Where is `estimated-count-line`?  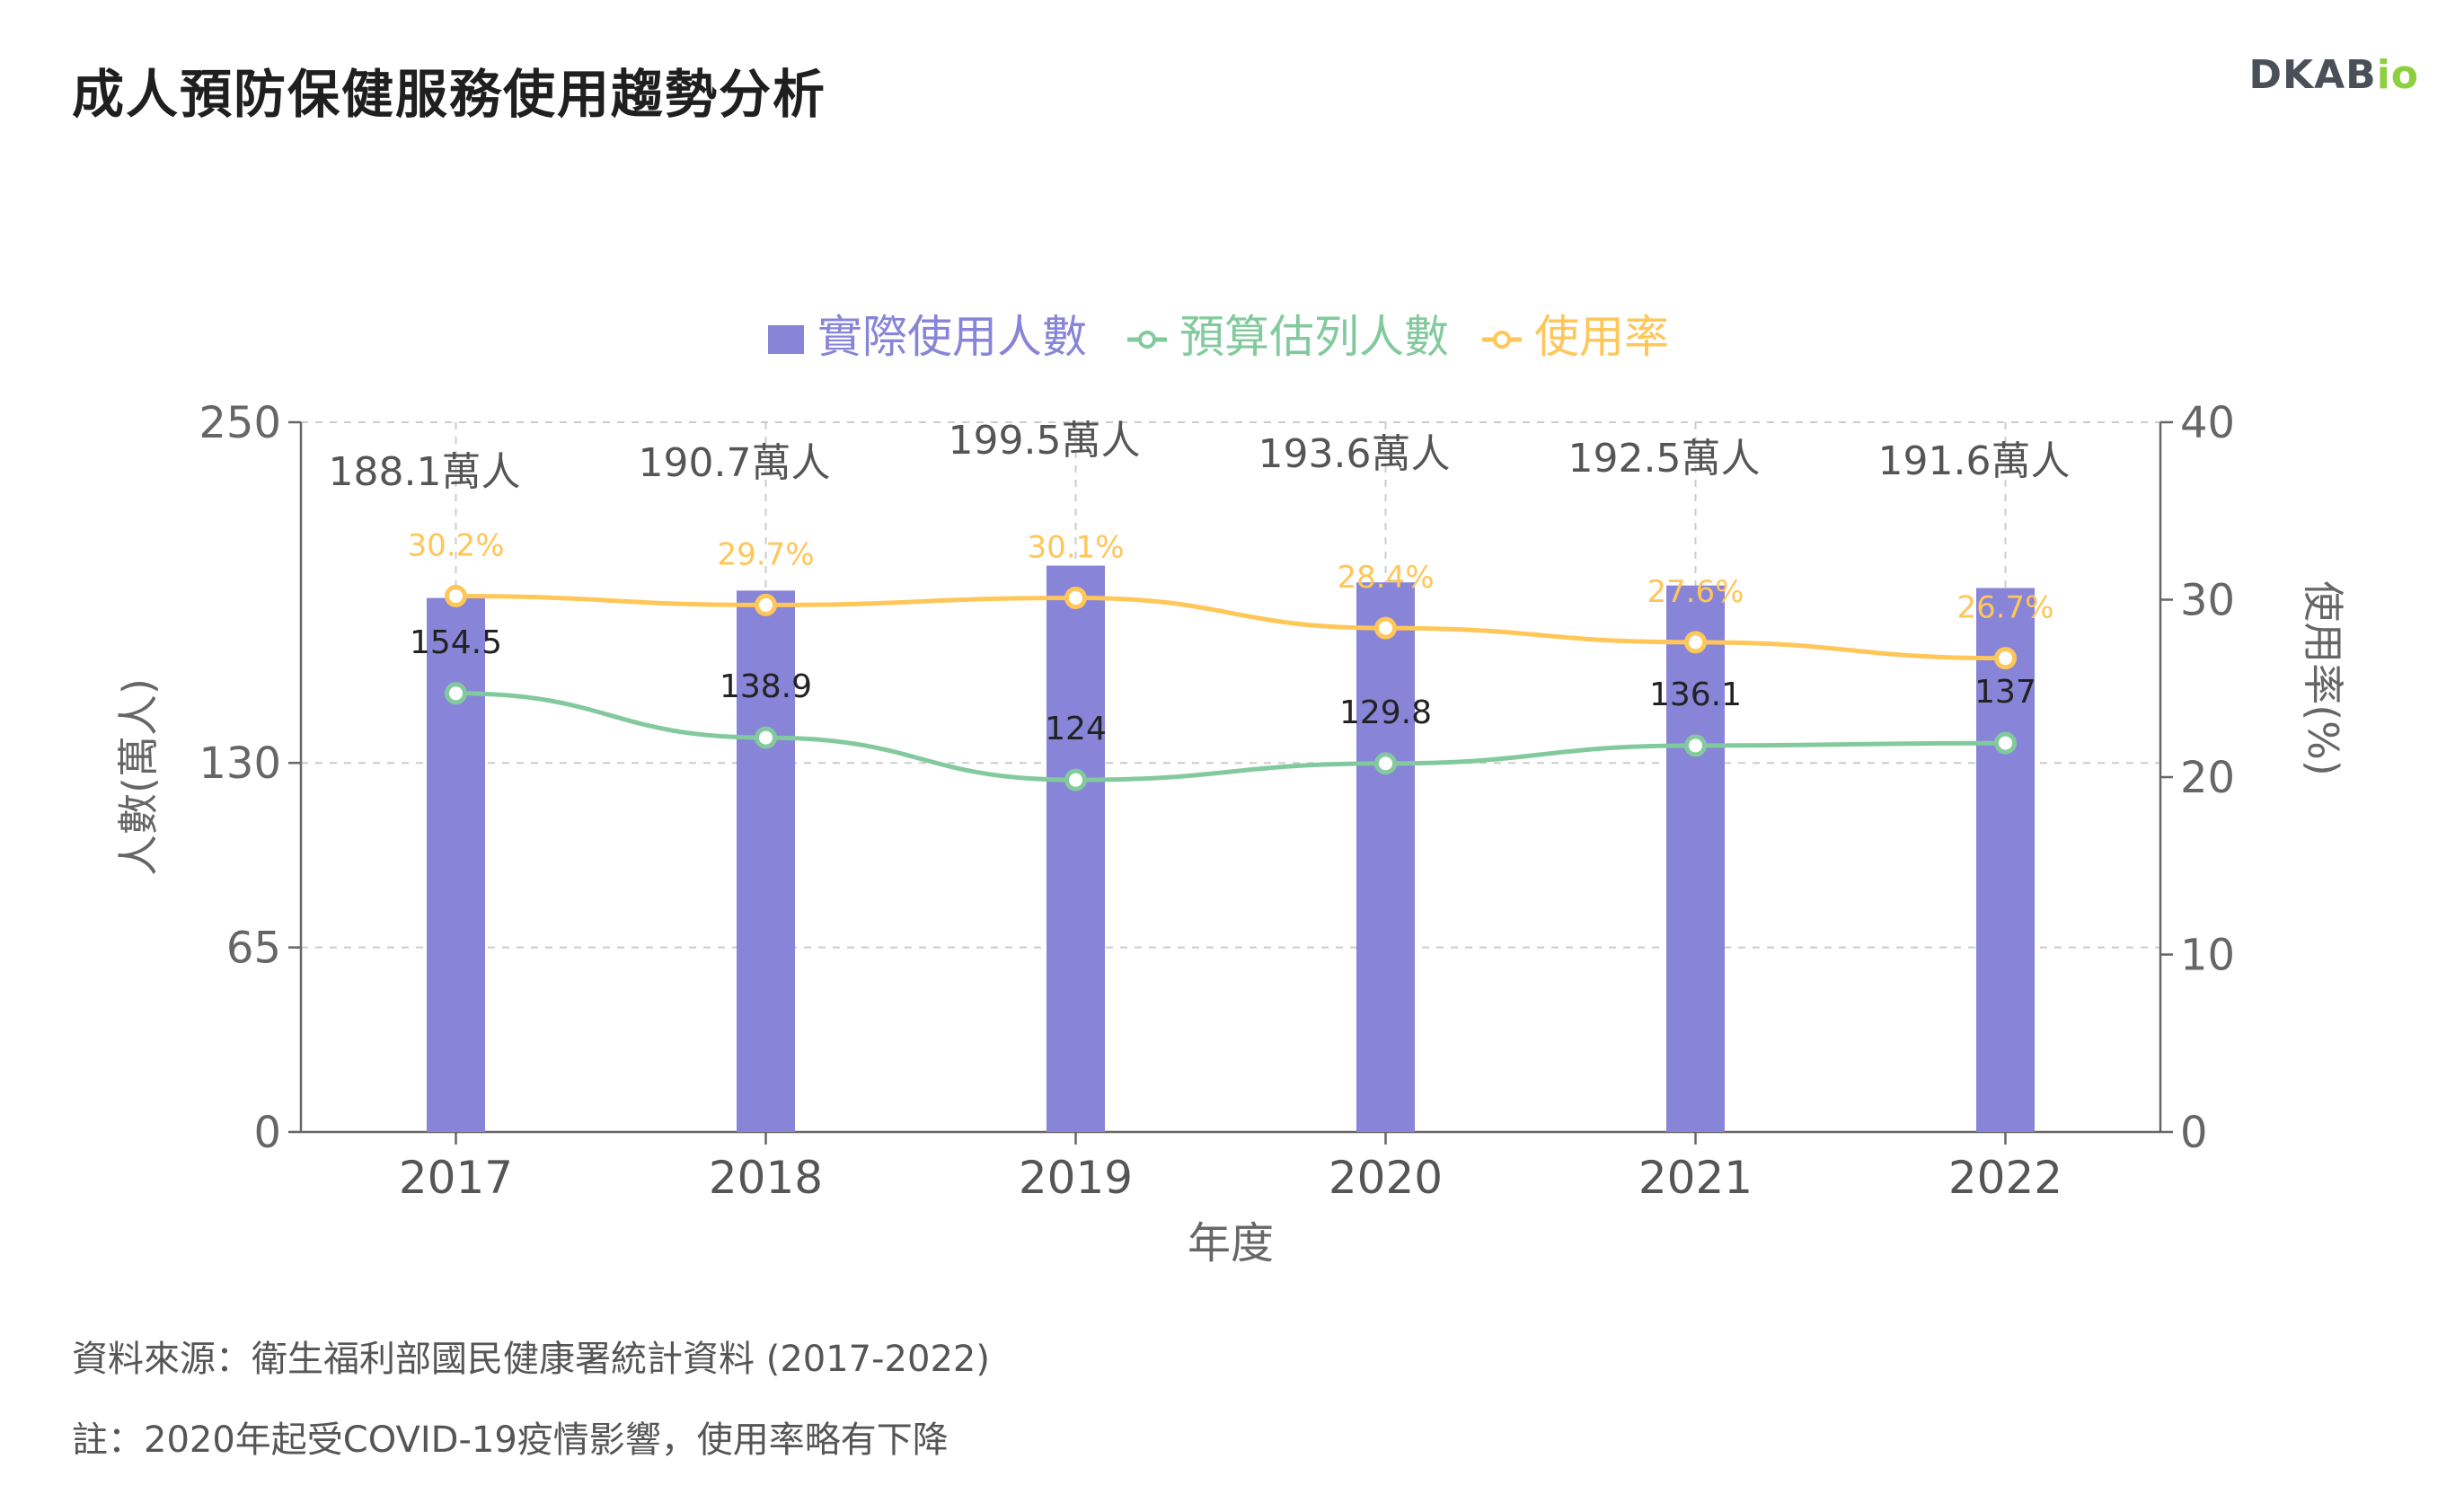
estimated-count-line is located at coordinates (1230, 737).